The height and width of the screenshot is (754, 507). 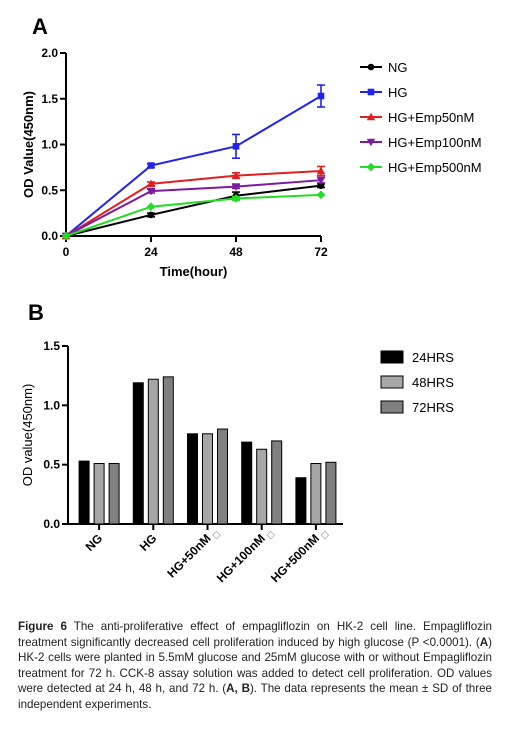 I want to click on y-axis-label: OD value(450nm), so click(x=27, y=435).